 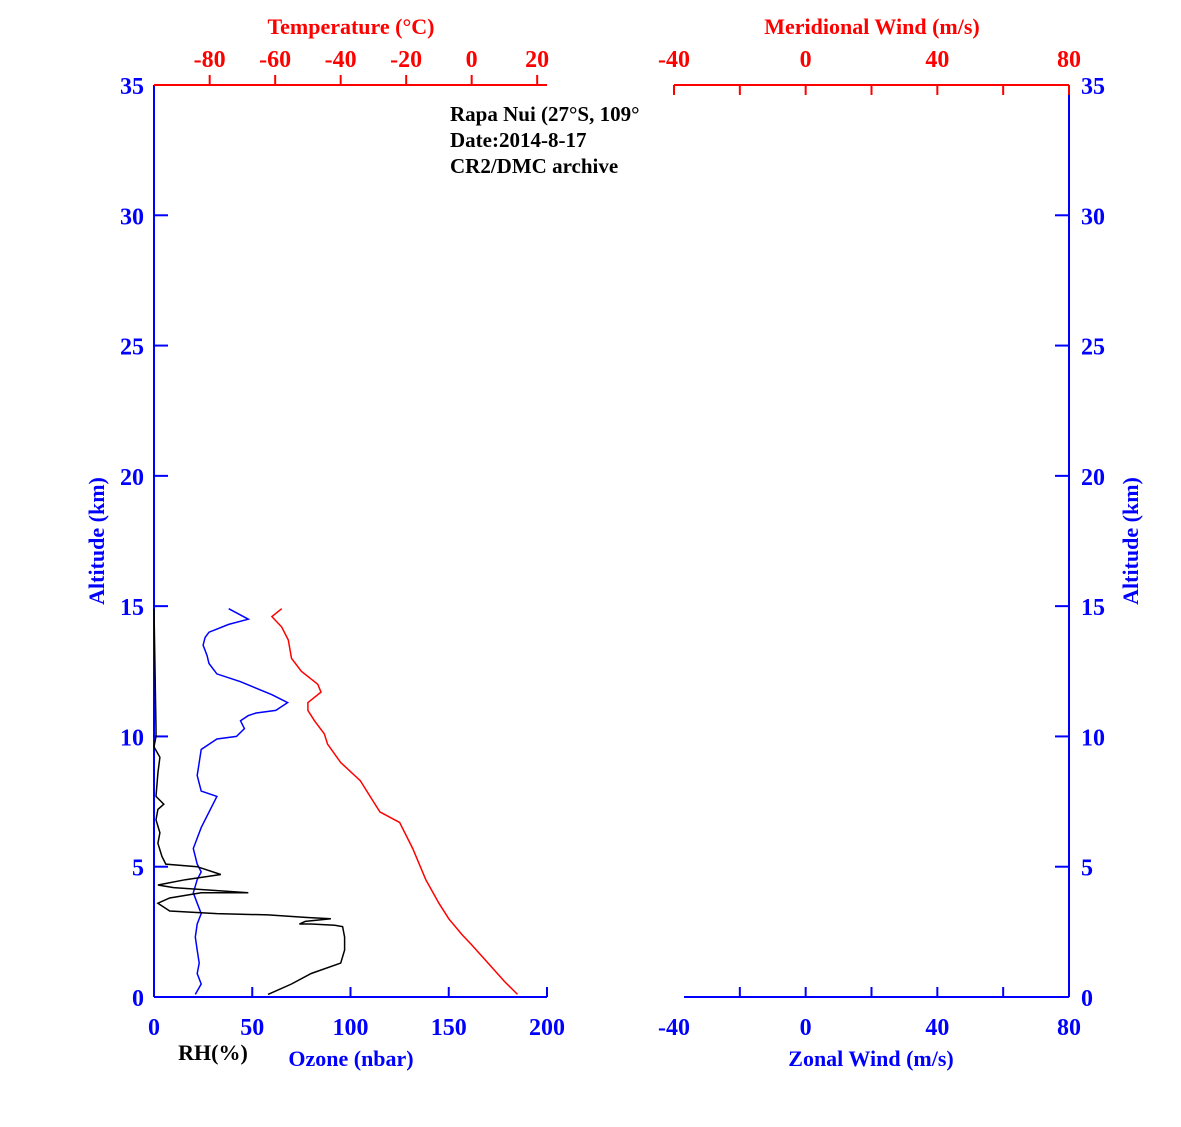 What do you see at coordinates (534, 166) in the screenshot?
I see `source-annotation: CR2/DMC archive` at bounding box center [534, 166].